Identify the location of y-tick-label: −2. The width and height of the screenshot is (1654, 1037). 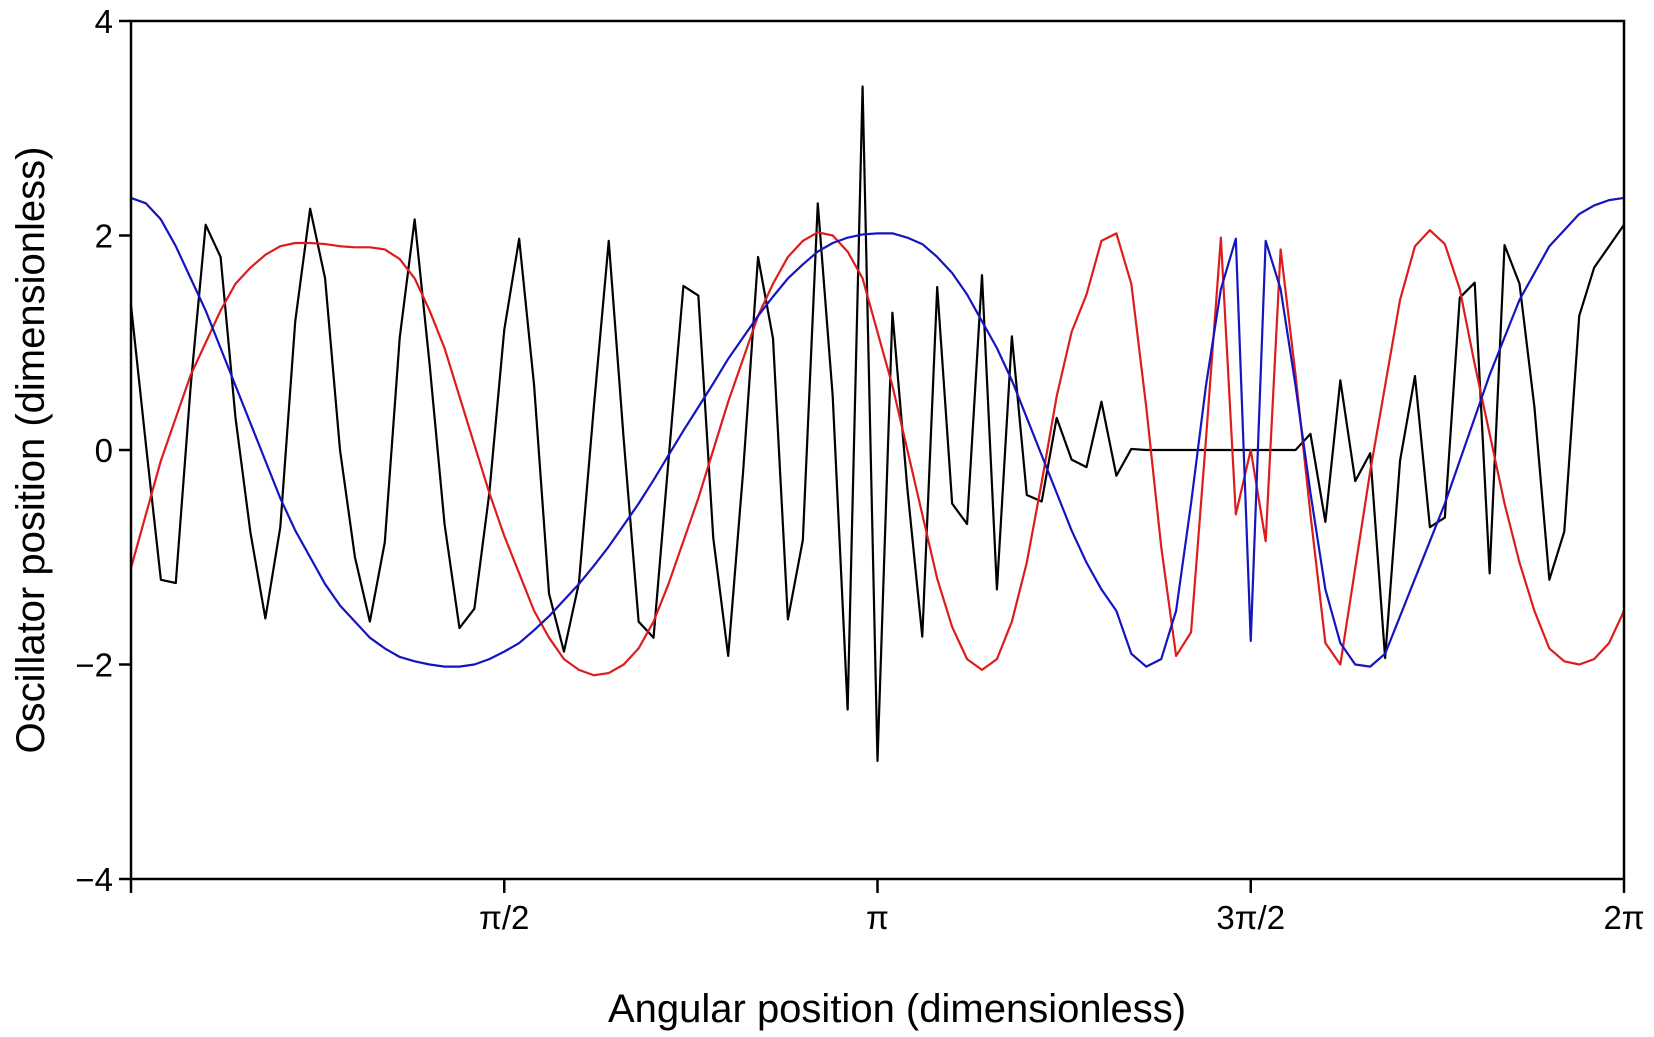
(94, 665).